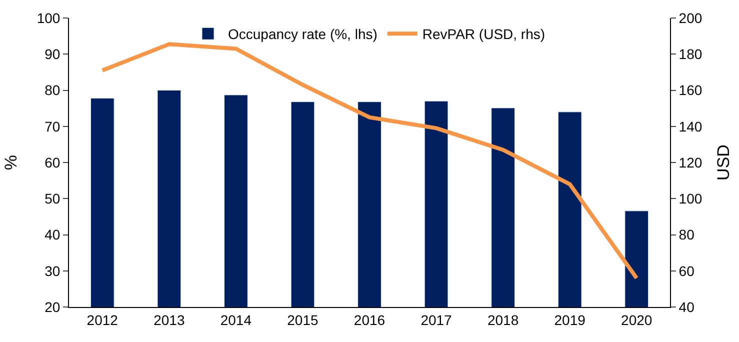  Describe the element at coordinates (52, 306) in the screenshot. I see `y-tick-label: 20` at that location.